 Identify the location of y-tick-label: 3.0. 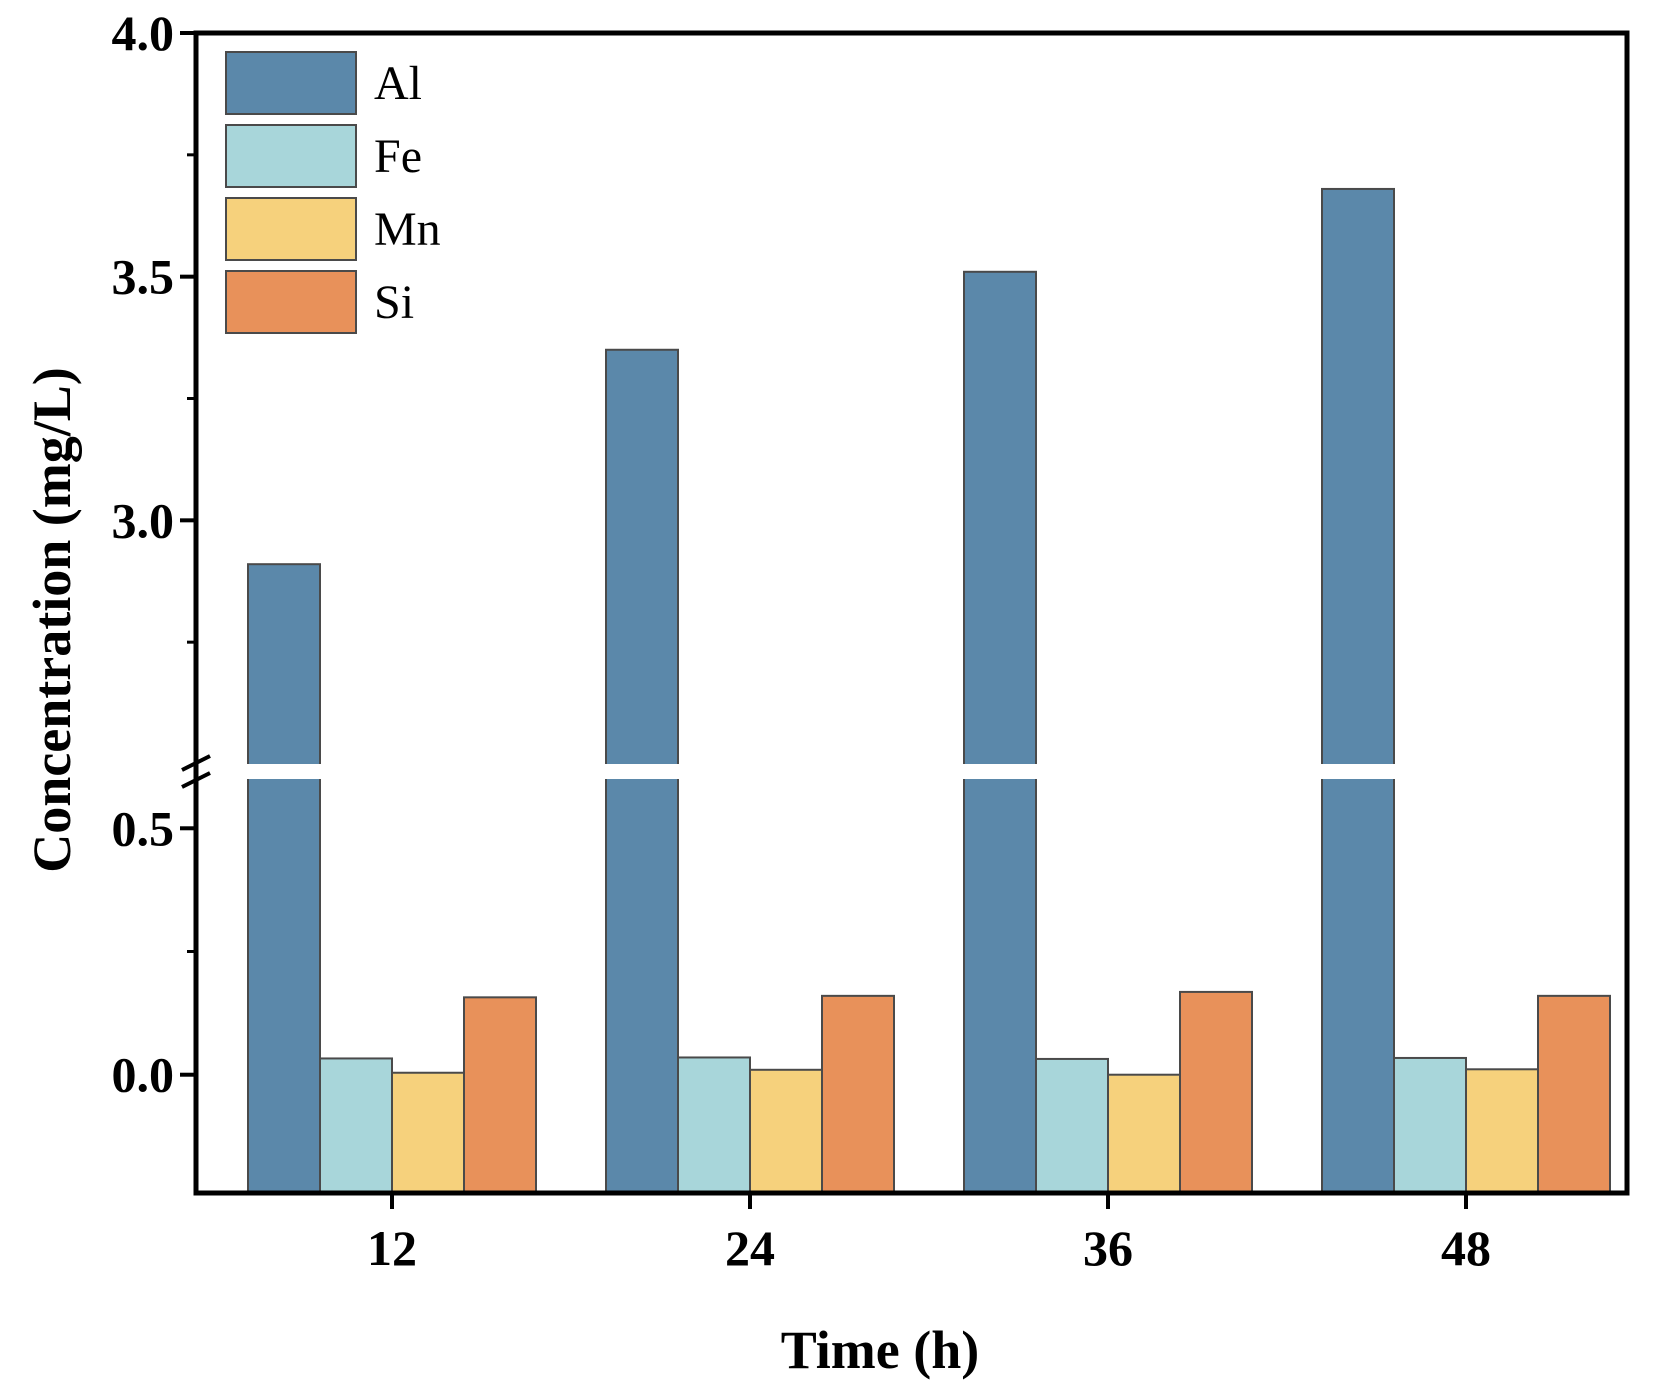
(143, 520).